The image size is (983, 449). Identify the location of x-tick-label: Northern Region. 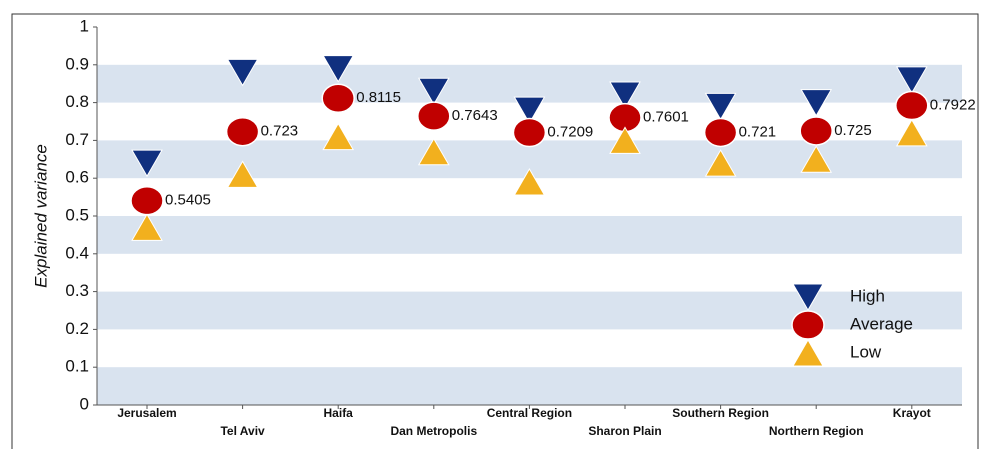
(816, 431).